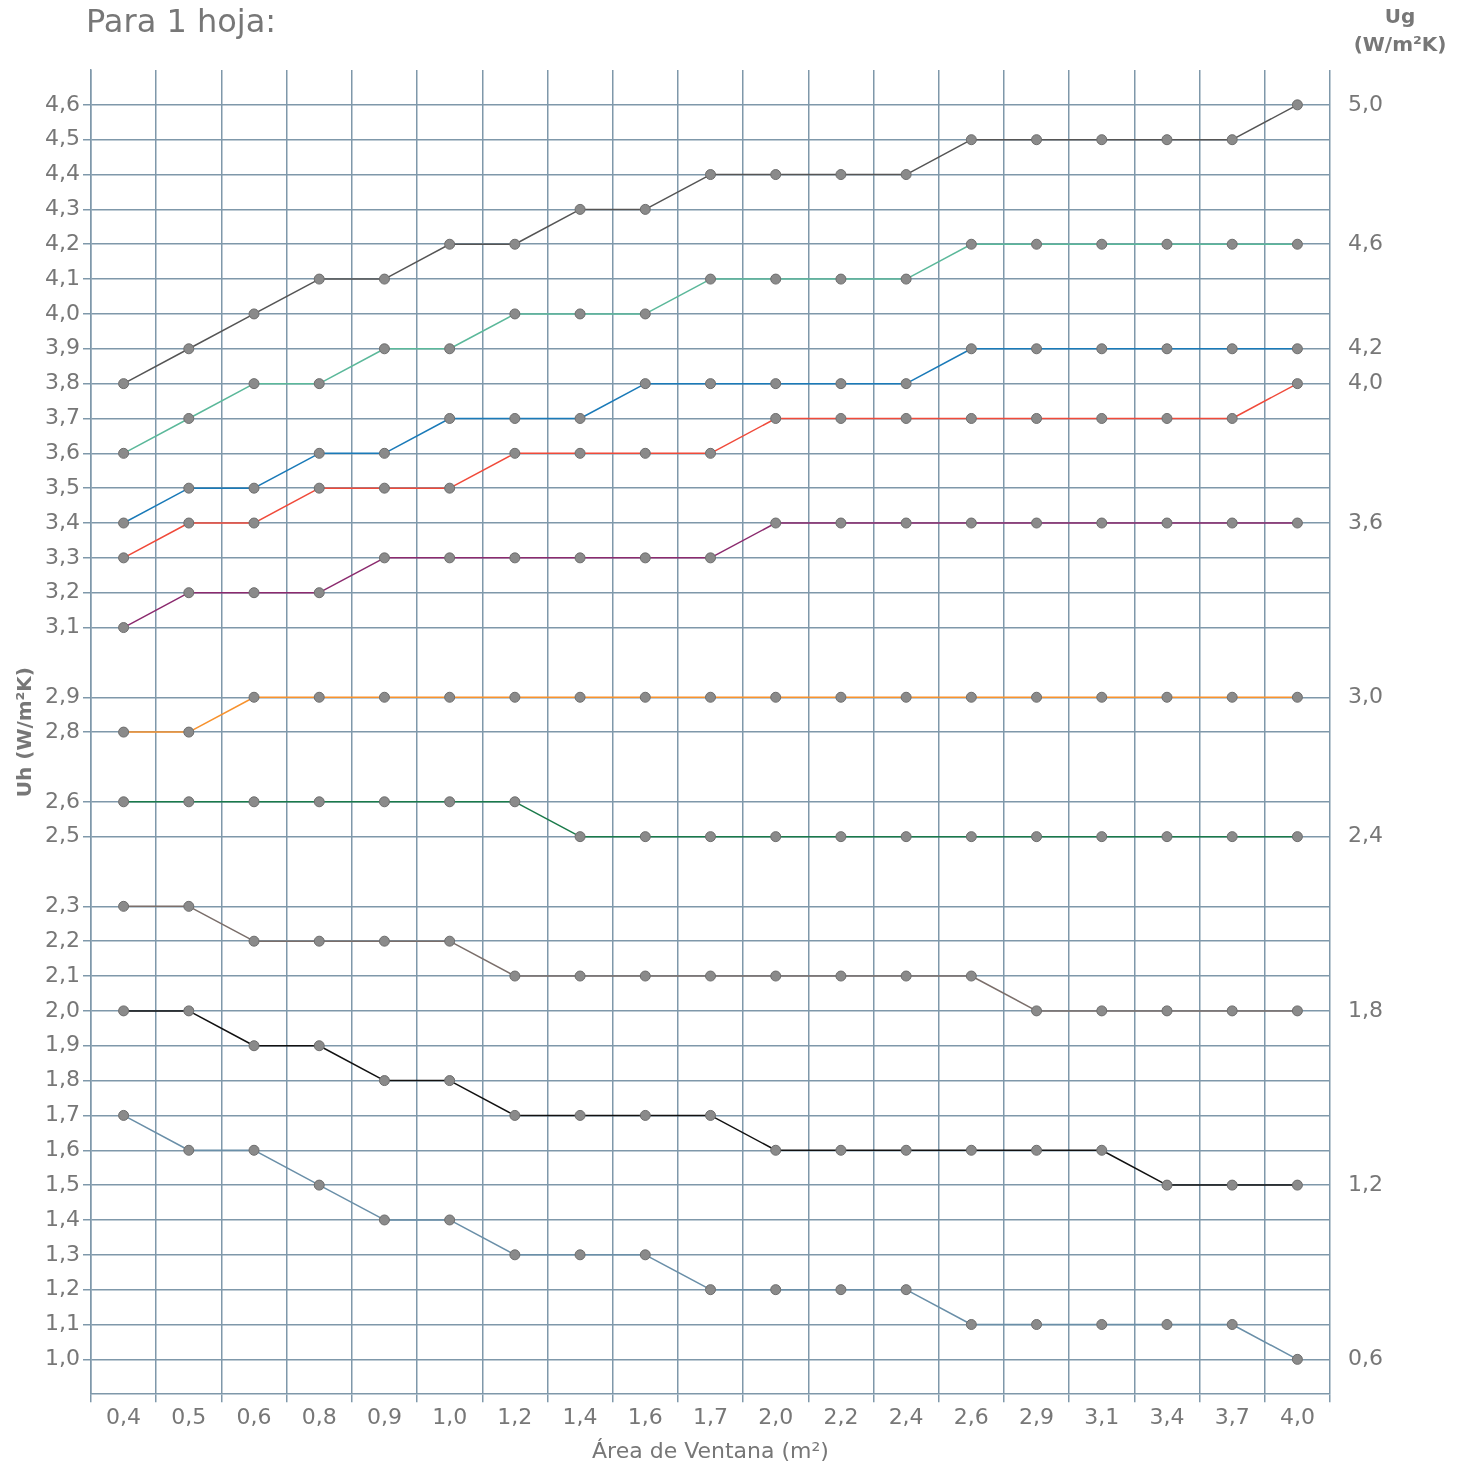 The width and height of the screenshot is (1465, 1479). Describe the element at coordinates (1365, 242) in the screenshot. I see `text: 4,6` at that location.